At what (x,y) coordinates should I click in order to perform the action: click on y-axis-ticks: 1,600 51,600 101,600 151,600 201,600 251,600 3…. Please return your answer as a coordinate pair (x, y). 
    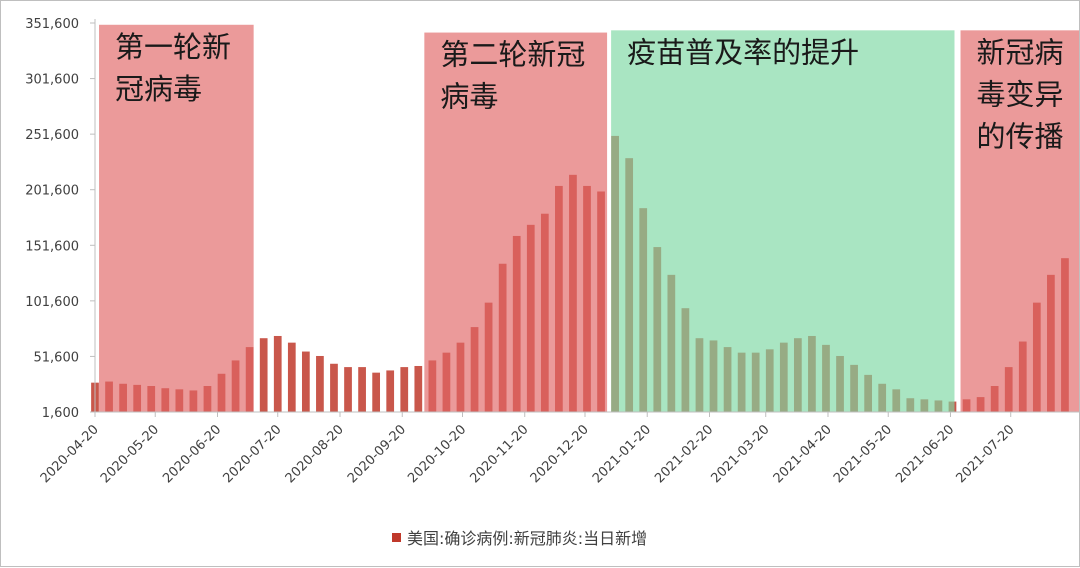
    Looking at the image, I should click on (60, 219).